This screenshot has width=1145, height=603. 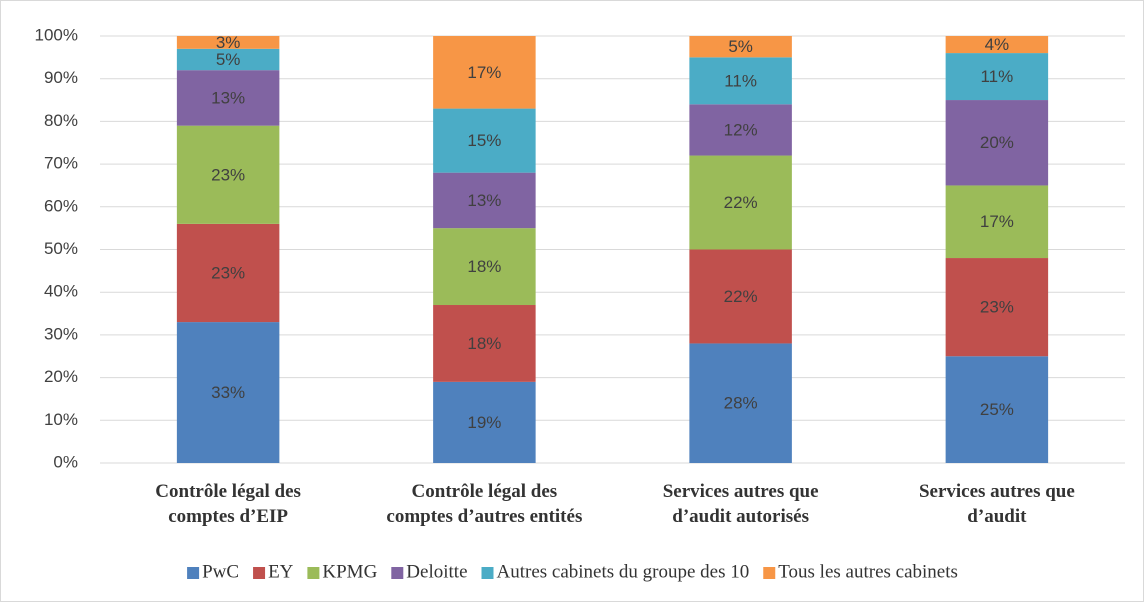 I want to click on value-label: 25%, so click(x=997, y=409).